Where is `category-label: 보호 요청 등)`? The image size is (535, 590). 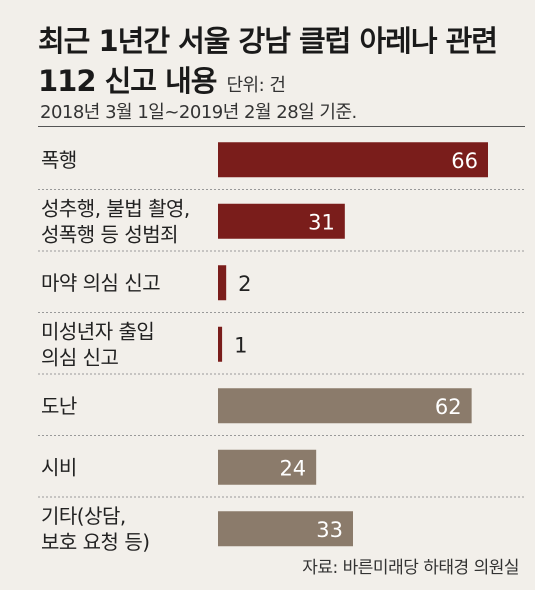 category-label: 보호 요청 등) is located at coordinates (95, 542).